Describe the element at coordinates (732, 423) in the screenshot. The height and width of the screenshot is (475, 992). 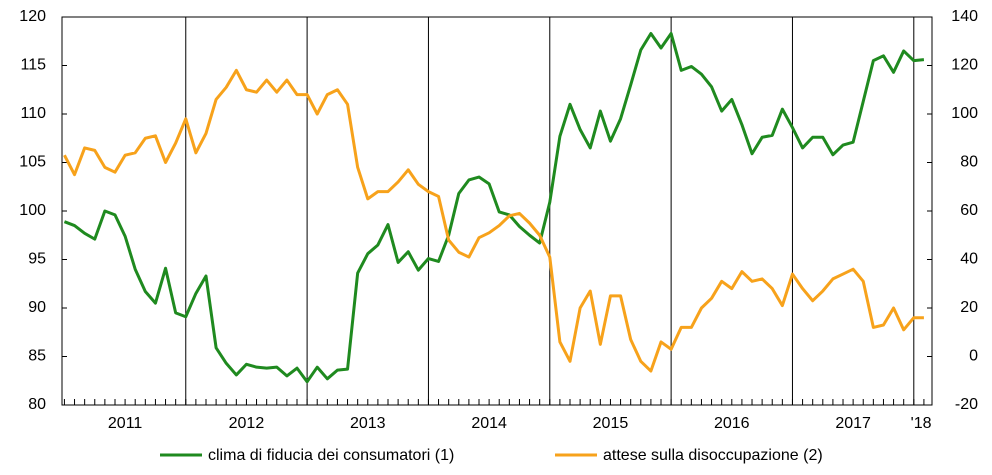
I see `x-tick-label: 2016` at that location.